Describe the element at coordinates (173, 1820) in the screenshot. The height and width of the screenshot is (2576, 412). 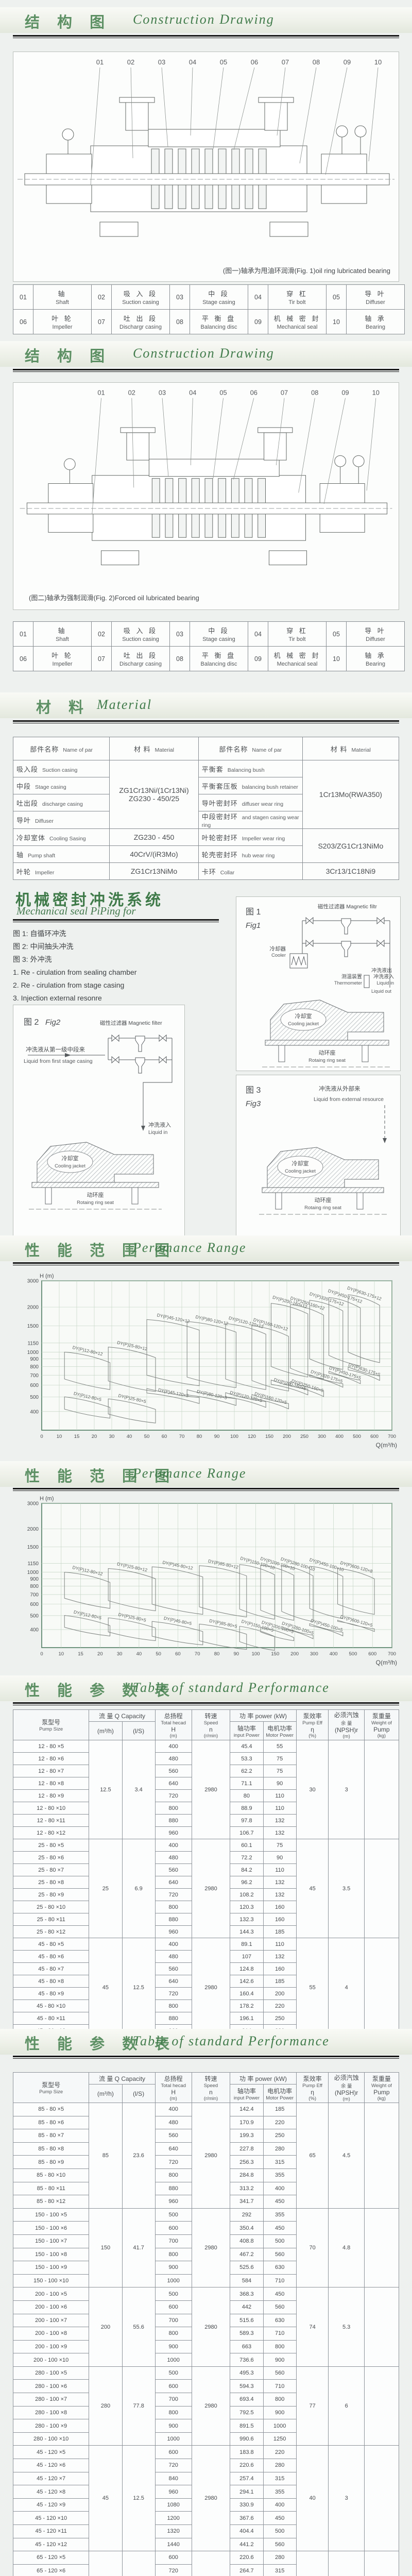
I see `head-cell: 880` at that location.